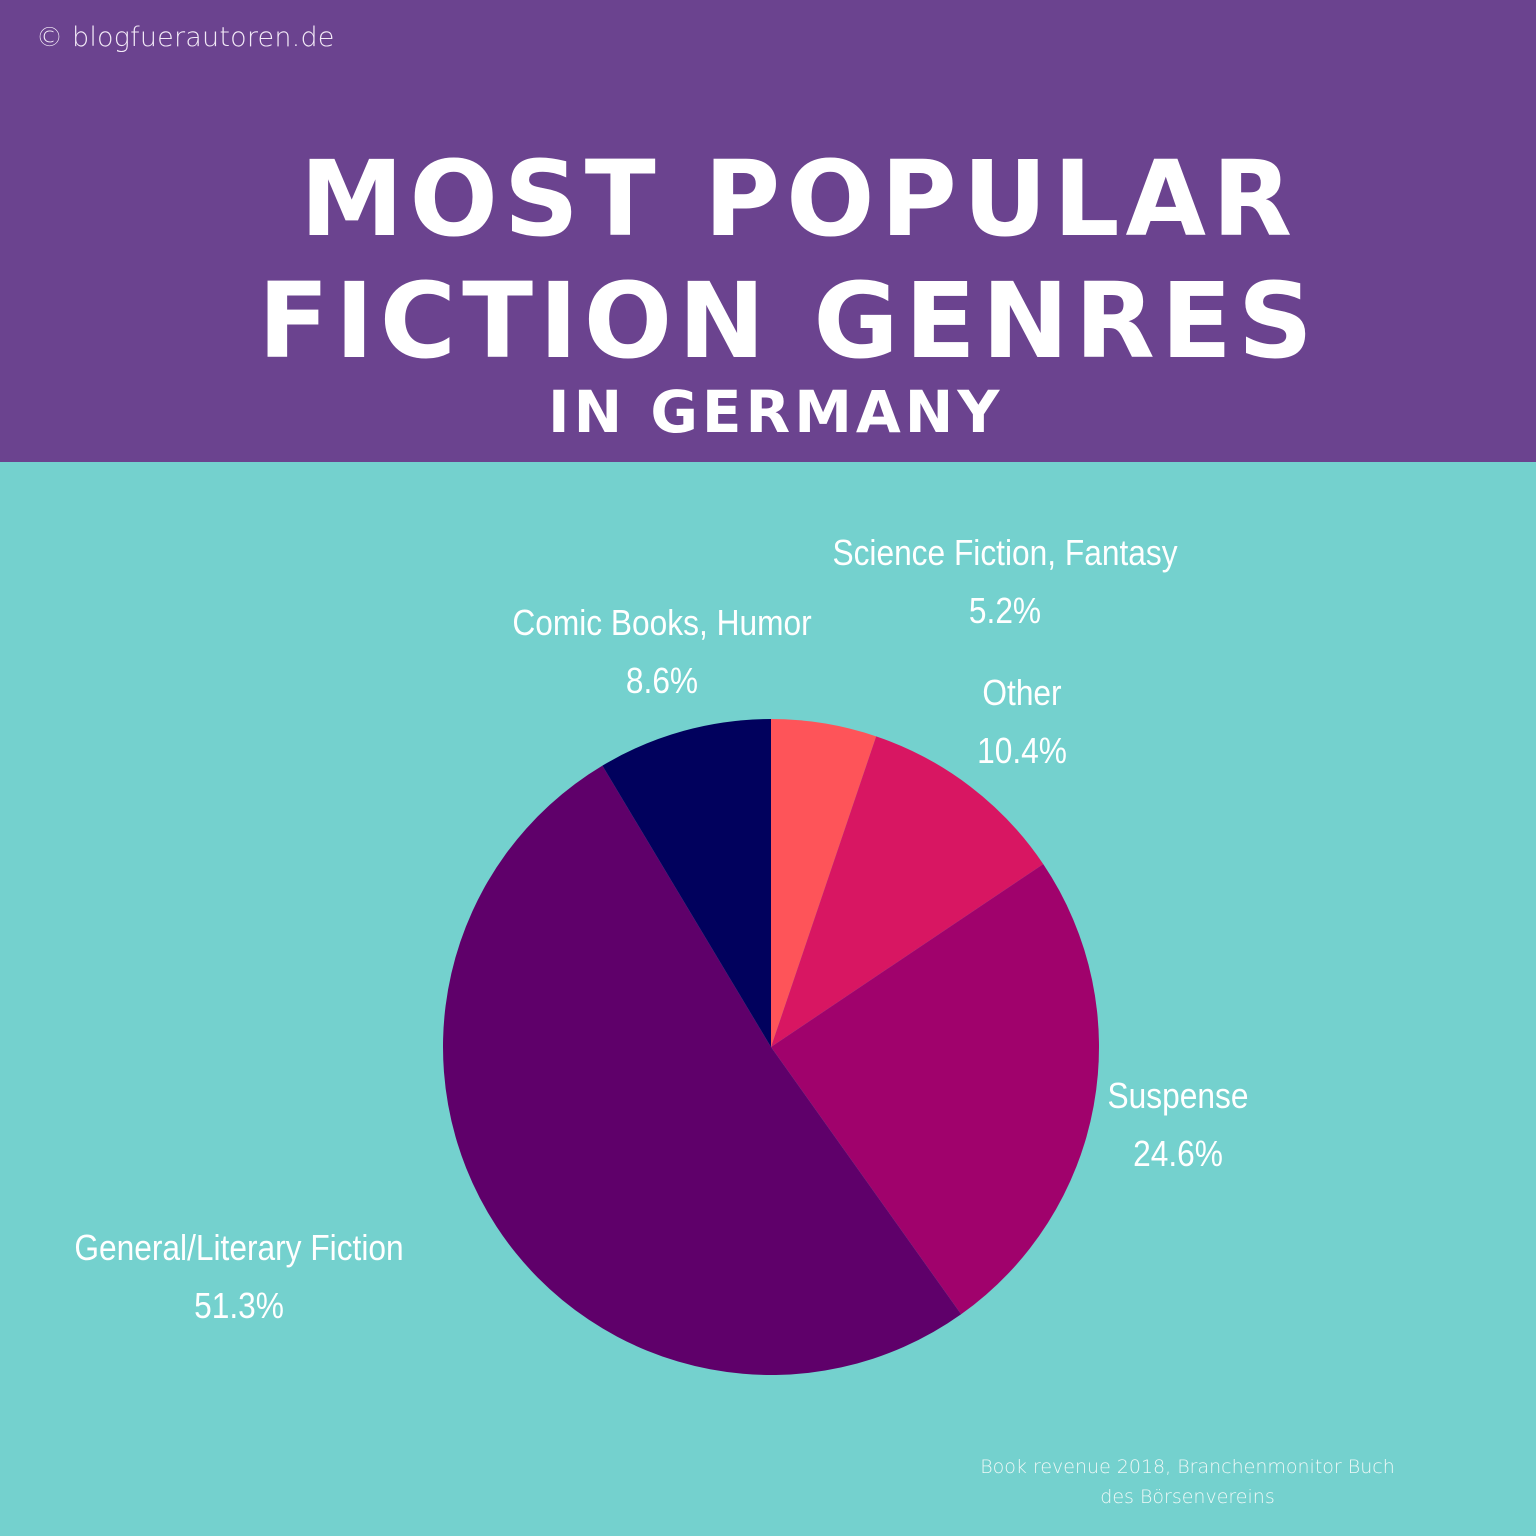  Describe the element at coordinates (662, 652) in the screenshot. I see `label-comic: Comic Books, Humor 8.6%` at that location.